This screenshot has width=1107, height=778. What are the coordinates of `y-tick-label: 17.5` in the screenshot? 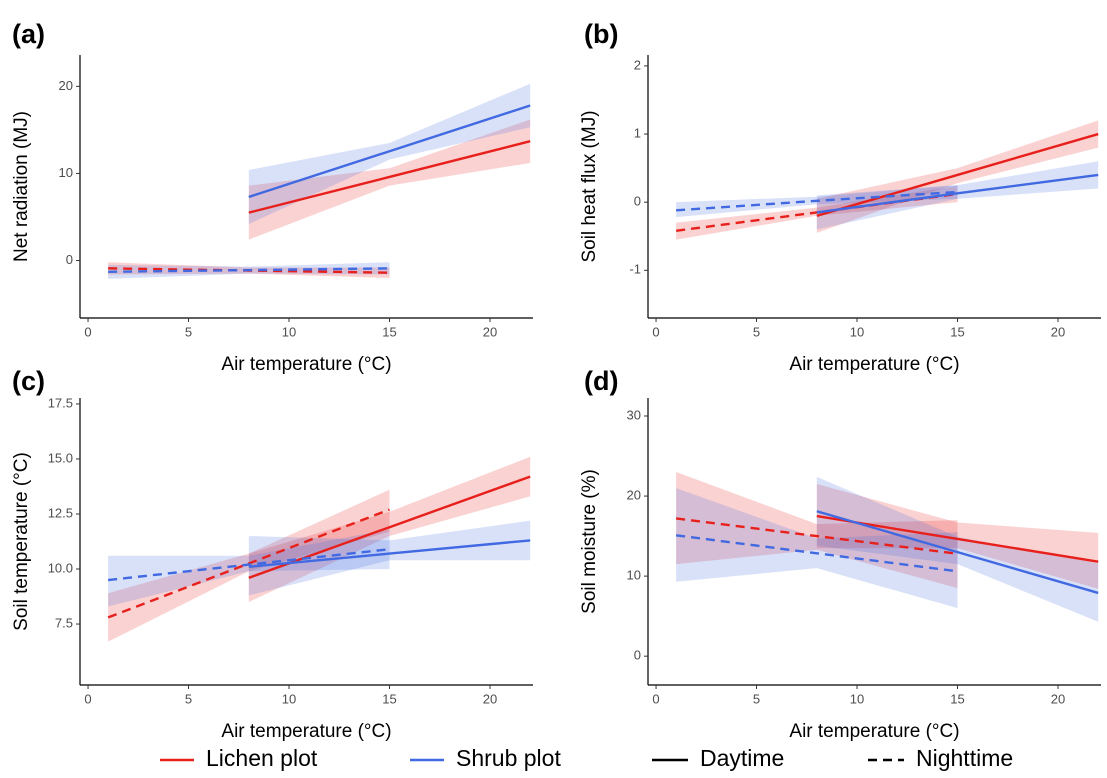 It's located at (60, 402).